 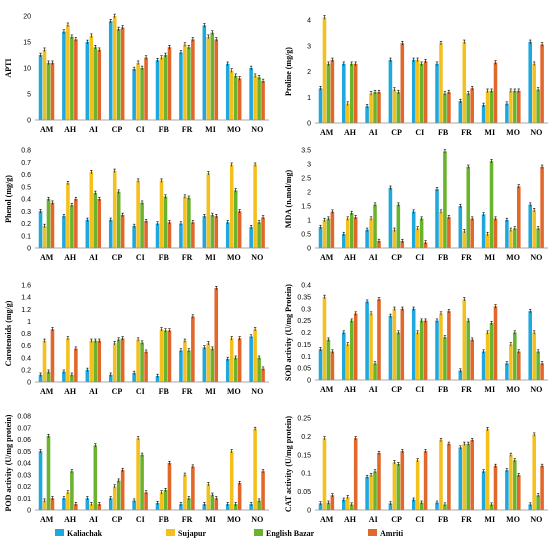 What do you see at coordinates (489, 257) in the screenshot?
I see `x-category-label: MI` at bounding box center [489, 257].